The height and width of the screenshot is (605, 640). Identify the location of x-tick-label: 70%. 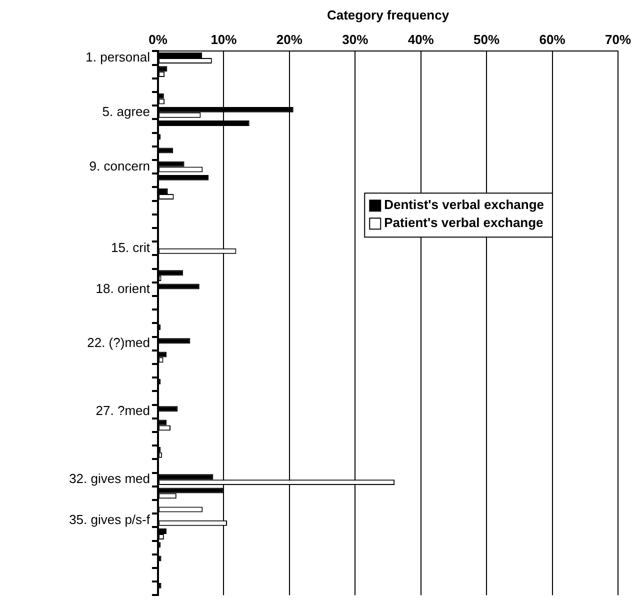
(618, 39).